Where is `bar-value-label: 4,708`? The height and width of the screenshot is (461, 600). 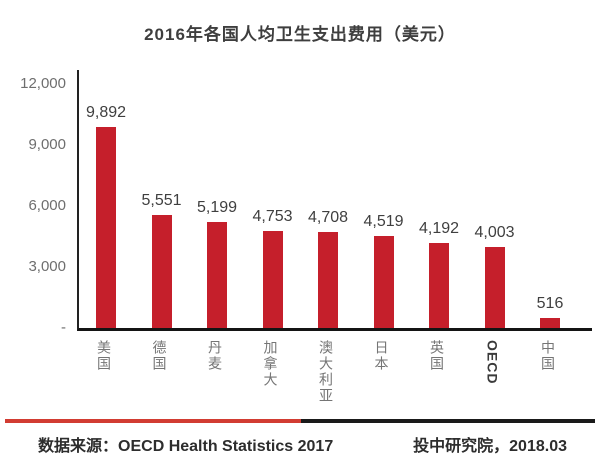 bar-value-label: 4,708 is located at coordinates (328, 218).